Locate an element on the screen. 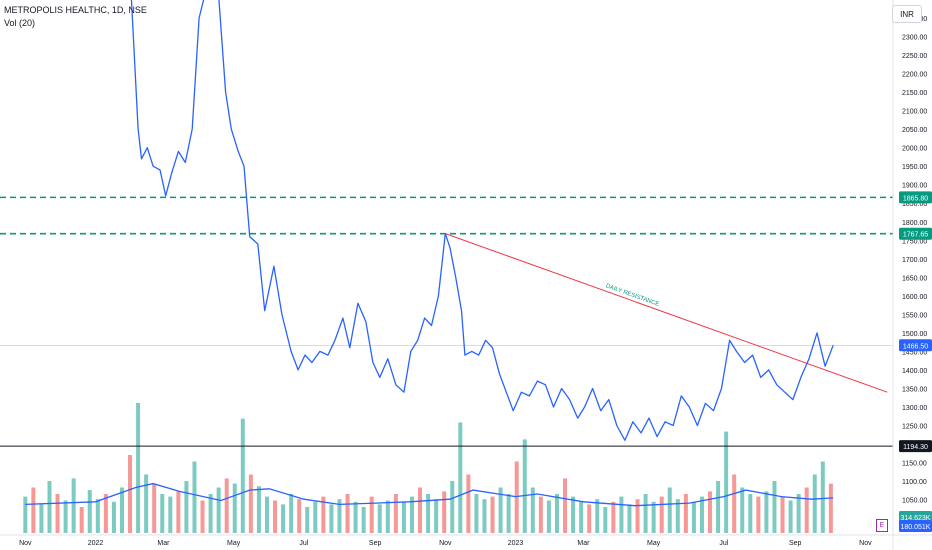  y-tick-label: 2300.00 is located at coordinates (914, 38).